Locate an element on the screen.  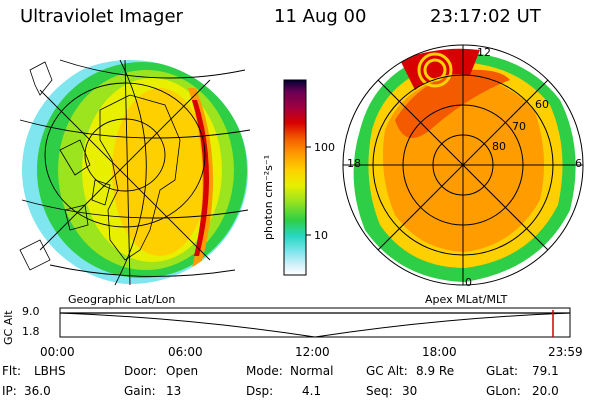
time-readout: 23:17:02 UT is located at coordinates (485, 16).